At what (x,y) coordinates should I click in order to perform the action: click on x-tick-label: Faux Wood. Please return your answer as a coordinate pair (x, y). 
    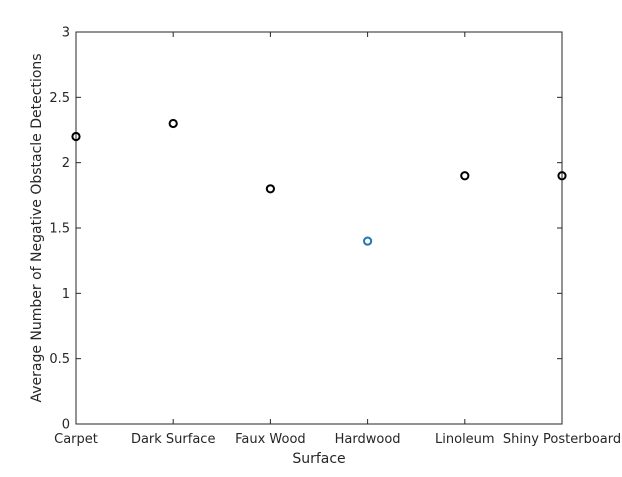
    Looking at the image, I should click on (270, 439).